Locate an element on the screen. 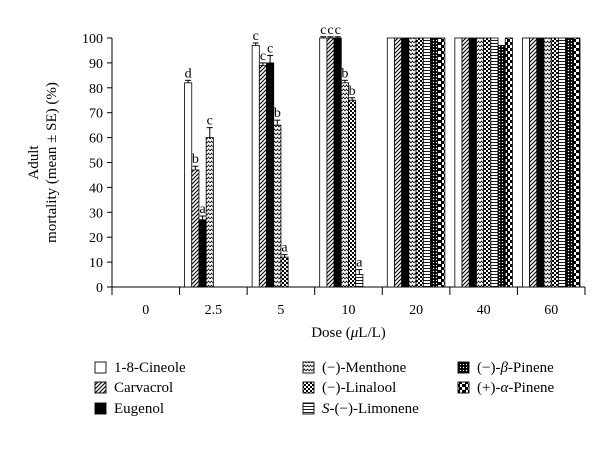  x-tick-label: 20 is located at coordinates (416, 310).